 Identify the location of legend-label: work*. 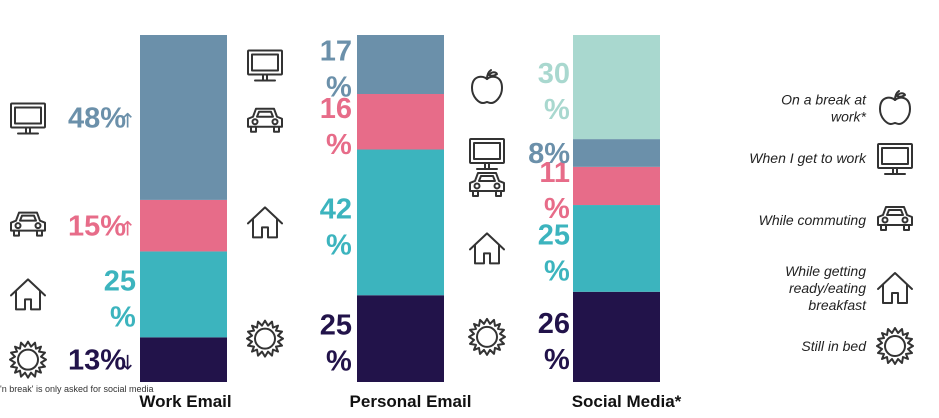
(849, 117).